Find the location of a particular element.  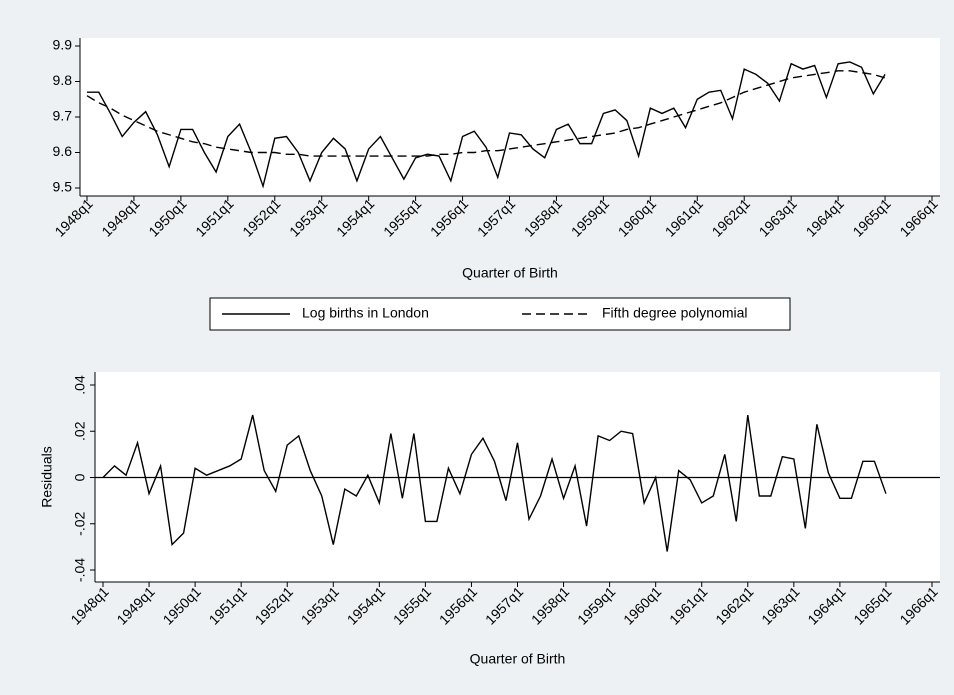

y-tick-label: 9.5 is located at coordinates (63, 187).